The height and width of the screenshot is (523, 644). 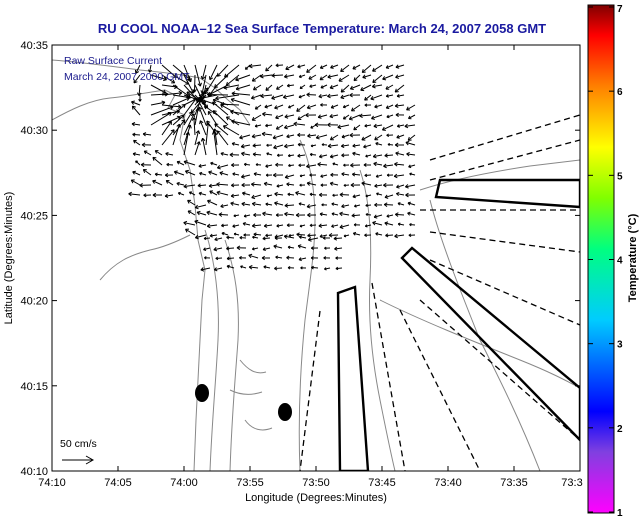 What do you see at coordinates (448, 483) in the screenshot?
I see `x-tick-label: 73:40` at bounding box center [448, 483].